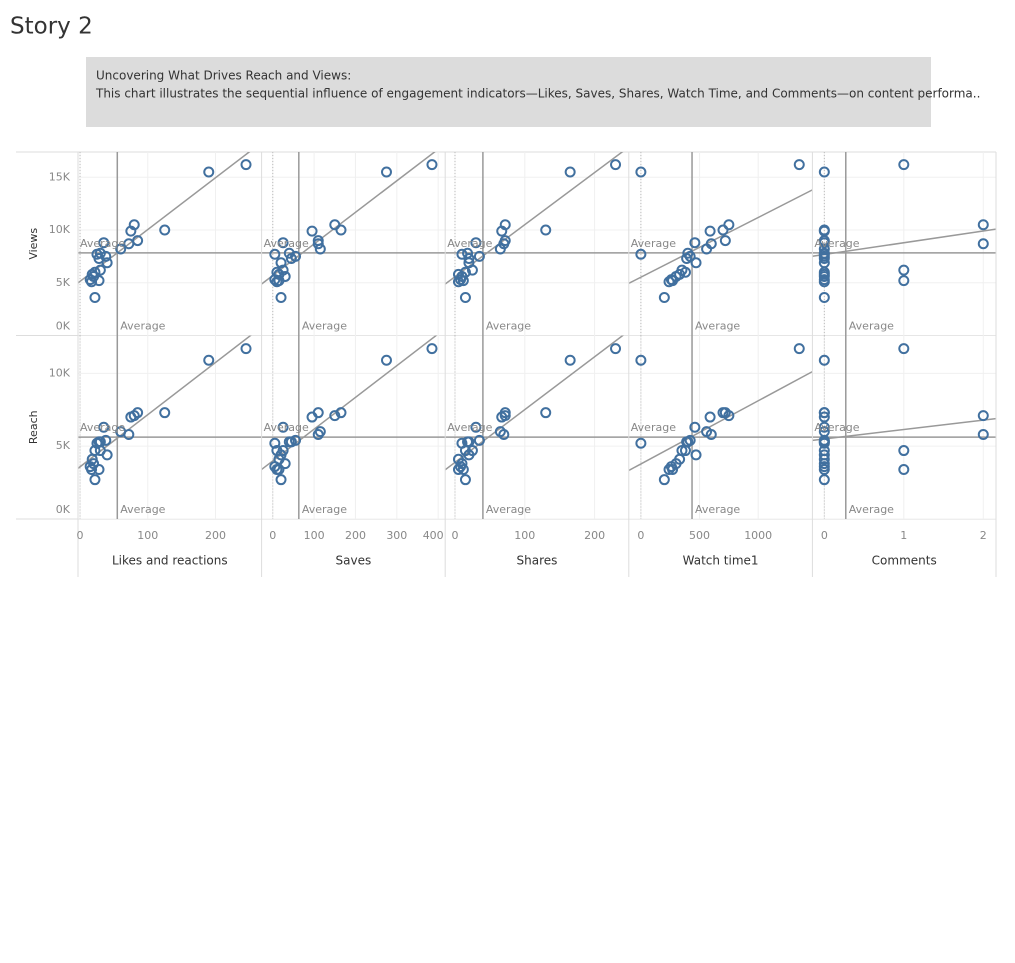 The width and height of the screenshot is (1015, 963). What do you see at coordinates (33, 244) in the screenshot?
I see `row-label: Views` at bounding box center [33, 244].